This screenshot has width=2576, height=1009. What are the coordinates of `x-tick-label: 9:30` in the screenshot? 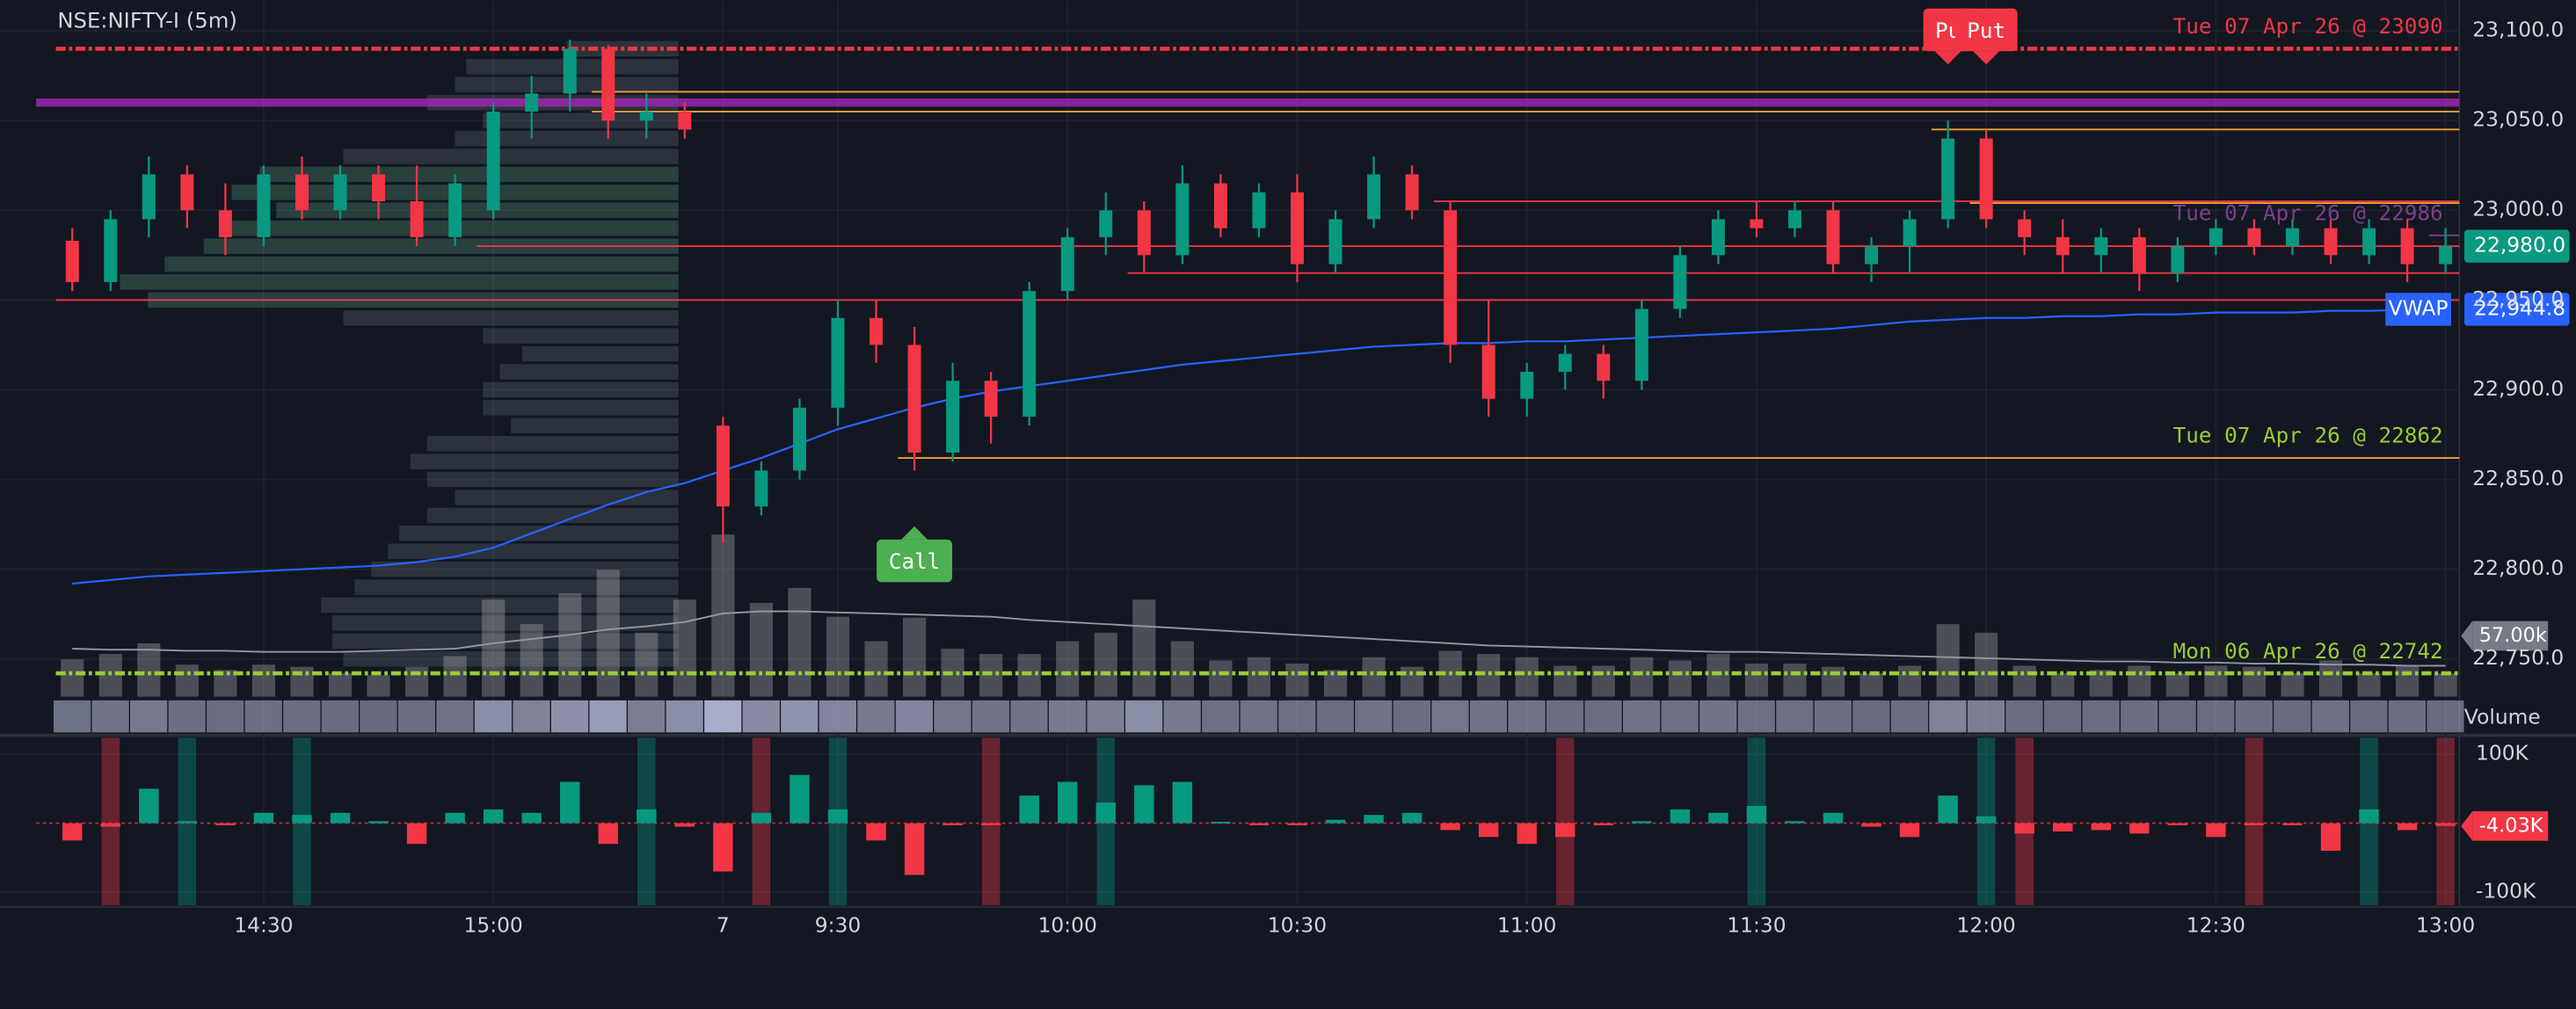 It's located at (838, 925).